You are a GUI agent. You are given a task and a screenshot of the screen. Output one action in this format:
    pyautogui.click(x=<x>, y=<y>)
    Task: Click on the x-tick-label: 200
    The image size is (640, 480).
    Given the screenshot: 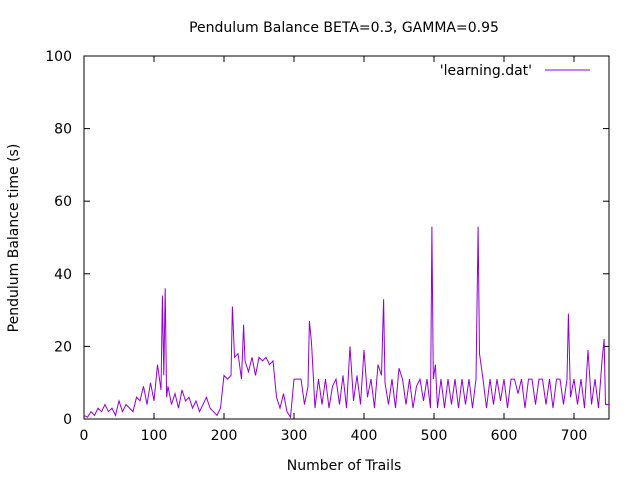 What is the action you would take?
    pyautogui.click(x=224, y=436)
    